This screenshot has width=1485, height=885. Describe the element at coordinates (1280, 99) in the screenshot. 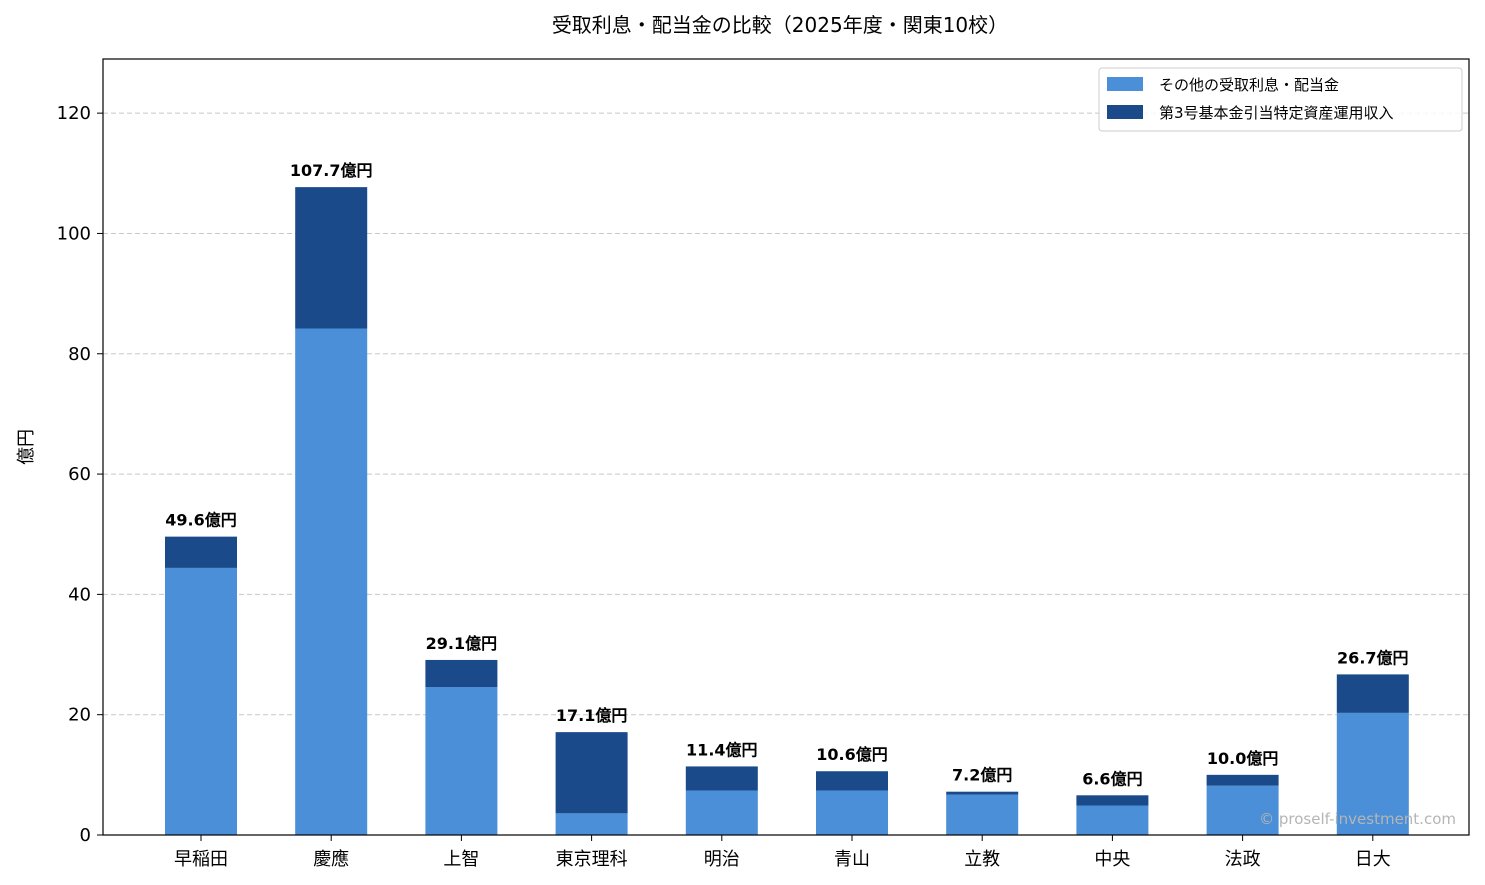

I see `legend-box` at that location.